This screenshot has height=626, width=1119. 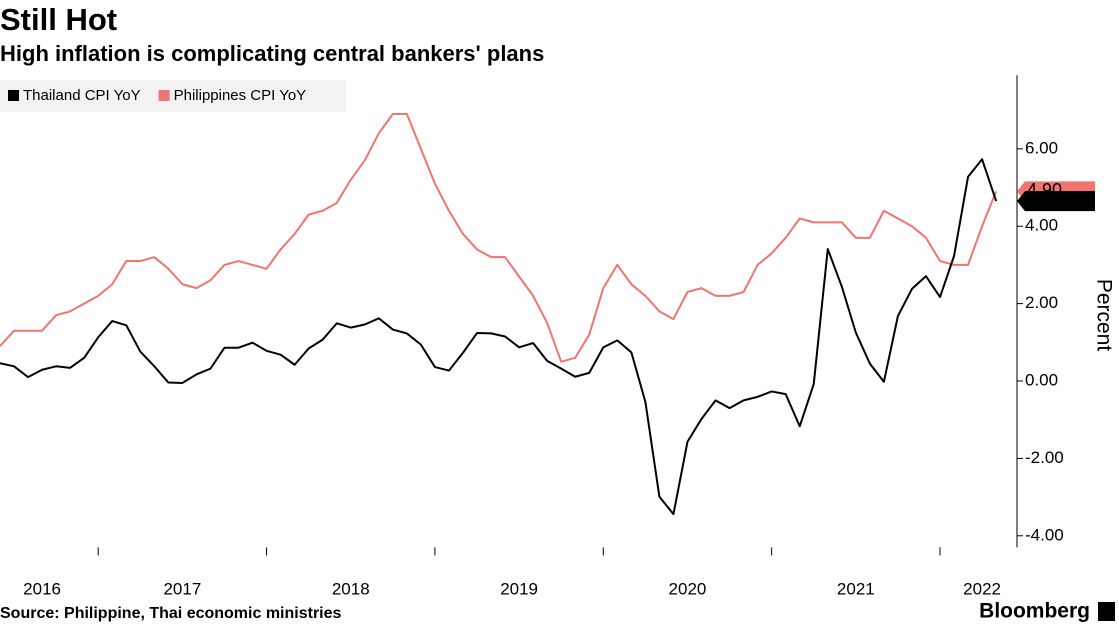 I want to click on y-tick-label: -2.00, so click(x=1044, y=457).